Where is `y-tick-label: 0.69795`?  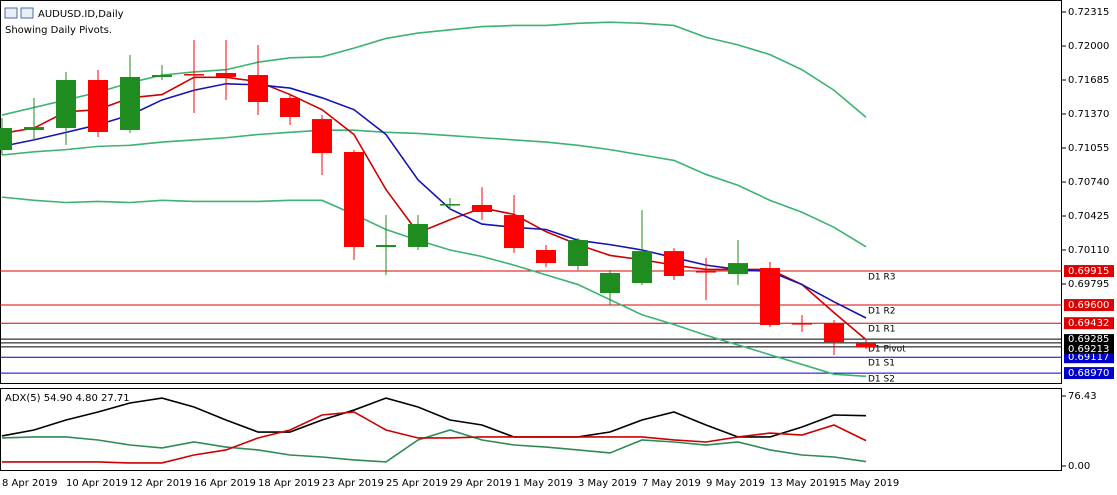
y-tick-label: 0.69795 is located at coordinates (1088, 284).